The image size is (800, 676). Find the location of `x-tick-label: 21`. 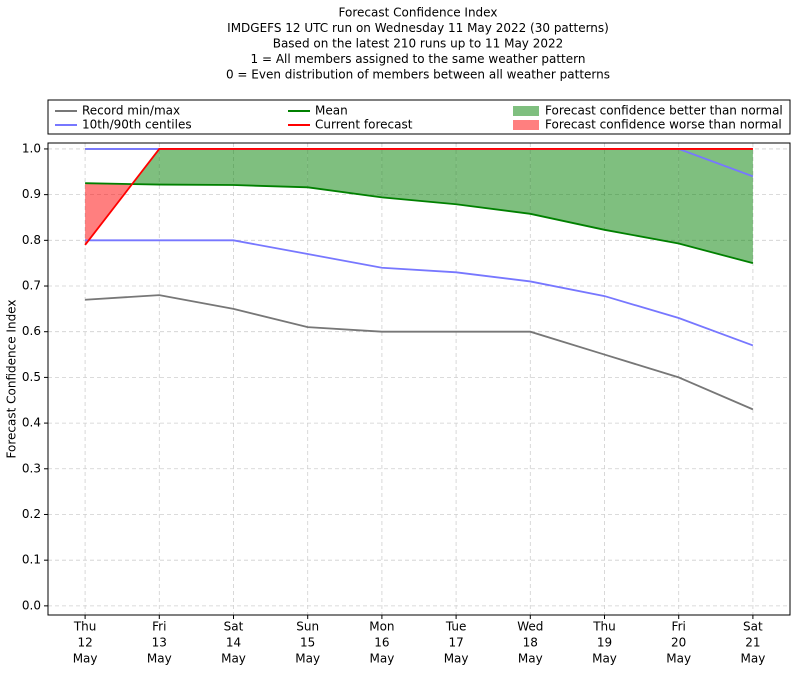

x-tick-label: 21 is located at coordinates (752, 643).